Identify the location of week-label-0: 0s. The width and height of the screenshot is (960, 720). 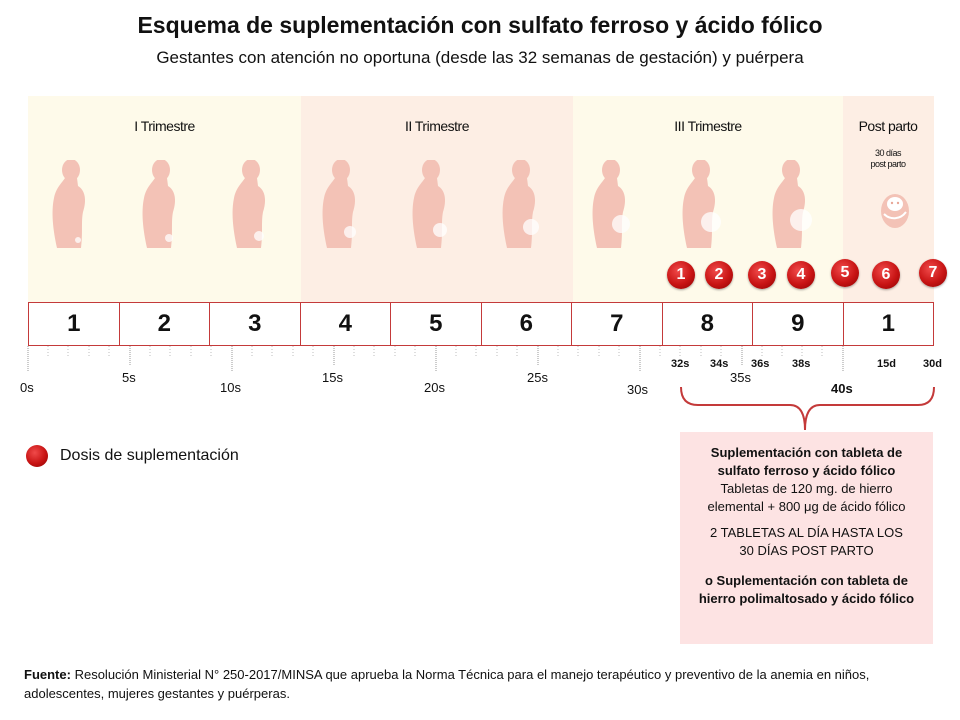
(27, 387).